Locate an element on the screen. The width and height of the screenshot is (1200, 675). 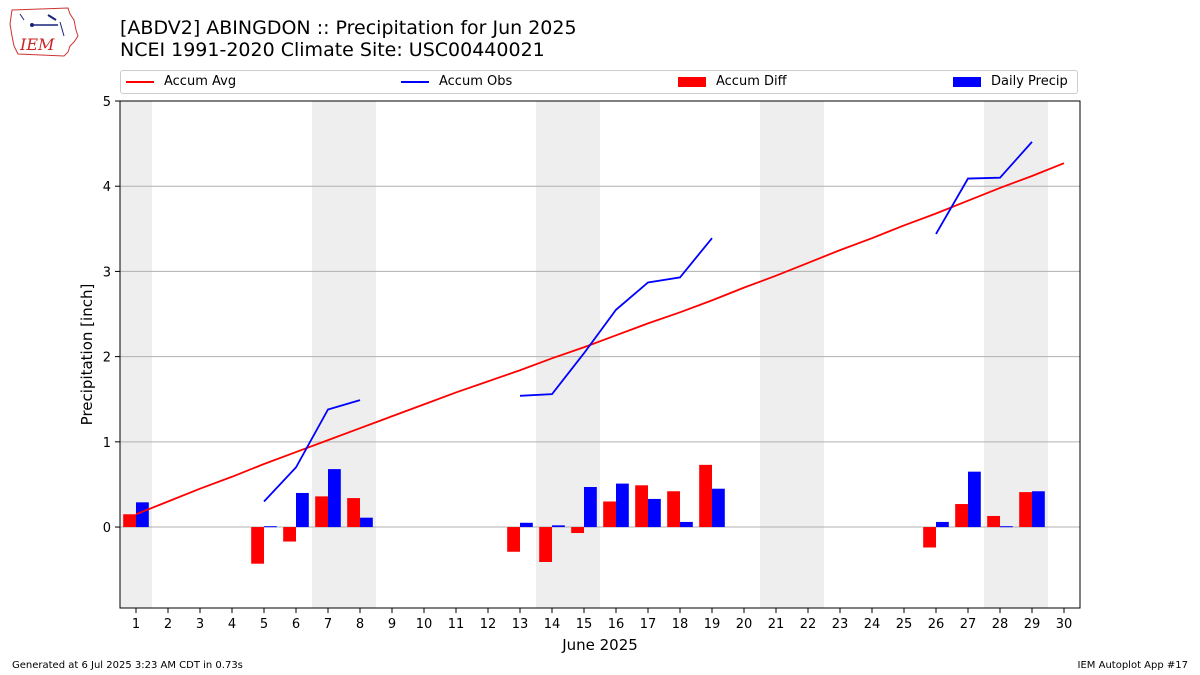
x-tick-label-30: 30 is located at coordinates (1064, 624).